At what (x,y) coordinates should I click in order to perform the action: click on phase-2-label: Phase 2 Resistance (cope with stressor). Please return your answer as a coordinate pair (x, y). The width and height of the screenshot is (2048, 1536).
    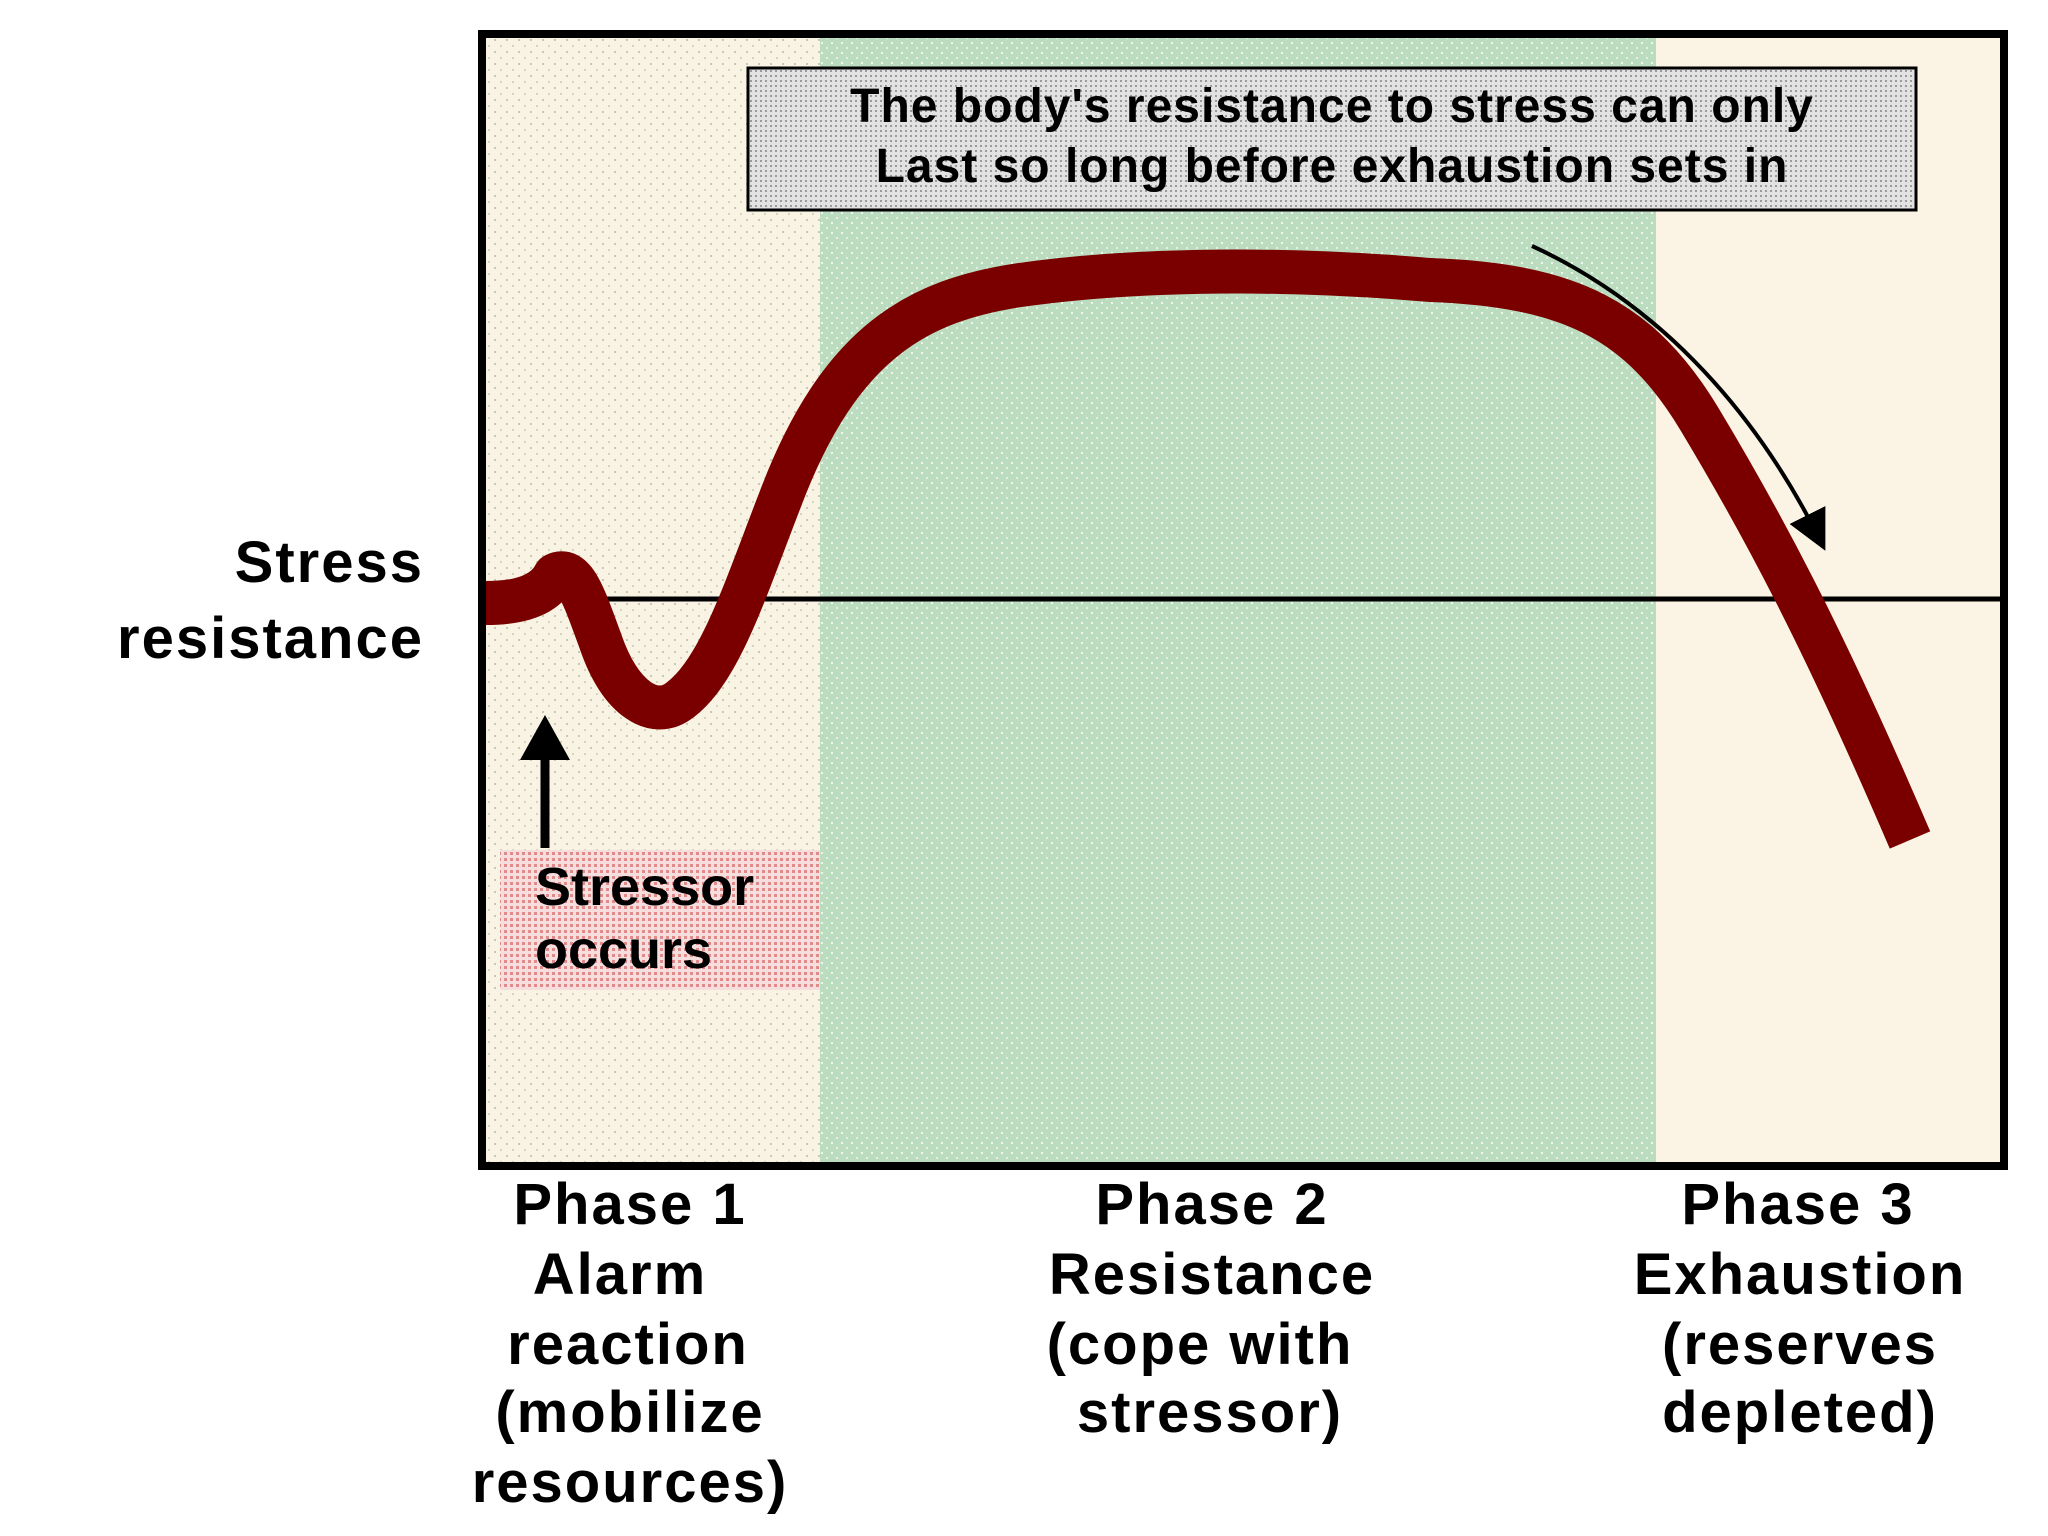
    Looking at the image, I should click on (1211, 1308).